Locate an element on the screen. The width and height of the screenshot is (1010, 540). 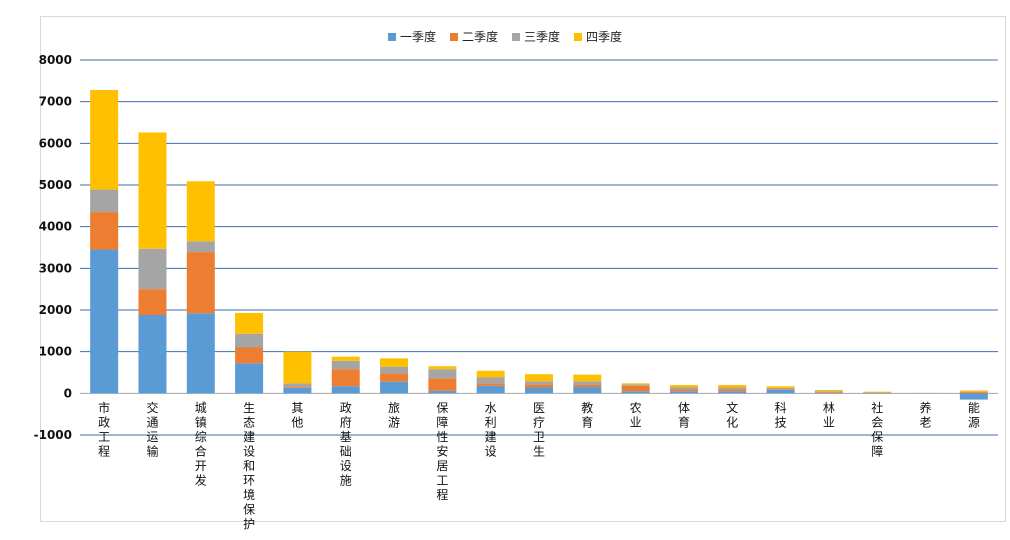
category-label: 教育 is located at coordinates (587, 415).